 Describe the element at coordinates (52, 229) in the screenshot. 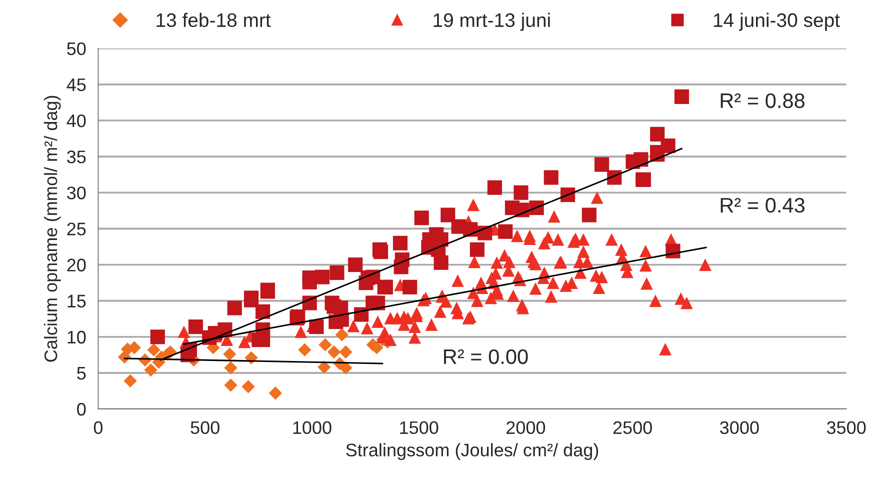

I see `y-axis-title: Calcium opname (mmol/ m²/ dag)` at that location.